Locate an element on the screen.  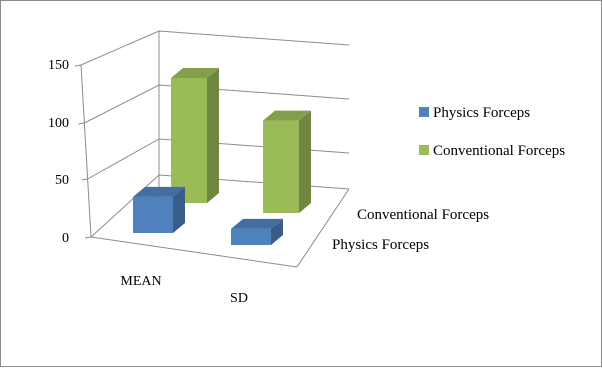
legend-swatch-physics-forceps is located at coordinates (424, 112).